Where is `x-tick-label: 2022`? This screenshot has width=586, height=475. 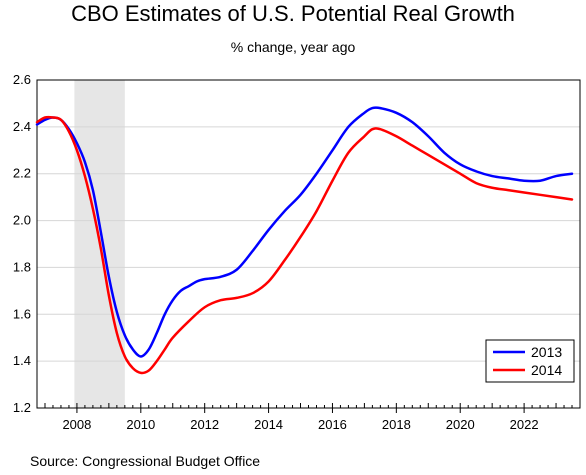
x-tick-label: 2022 is located at coordinates (524, 424).